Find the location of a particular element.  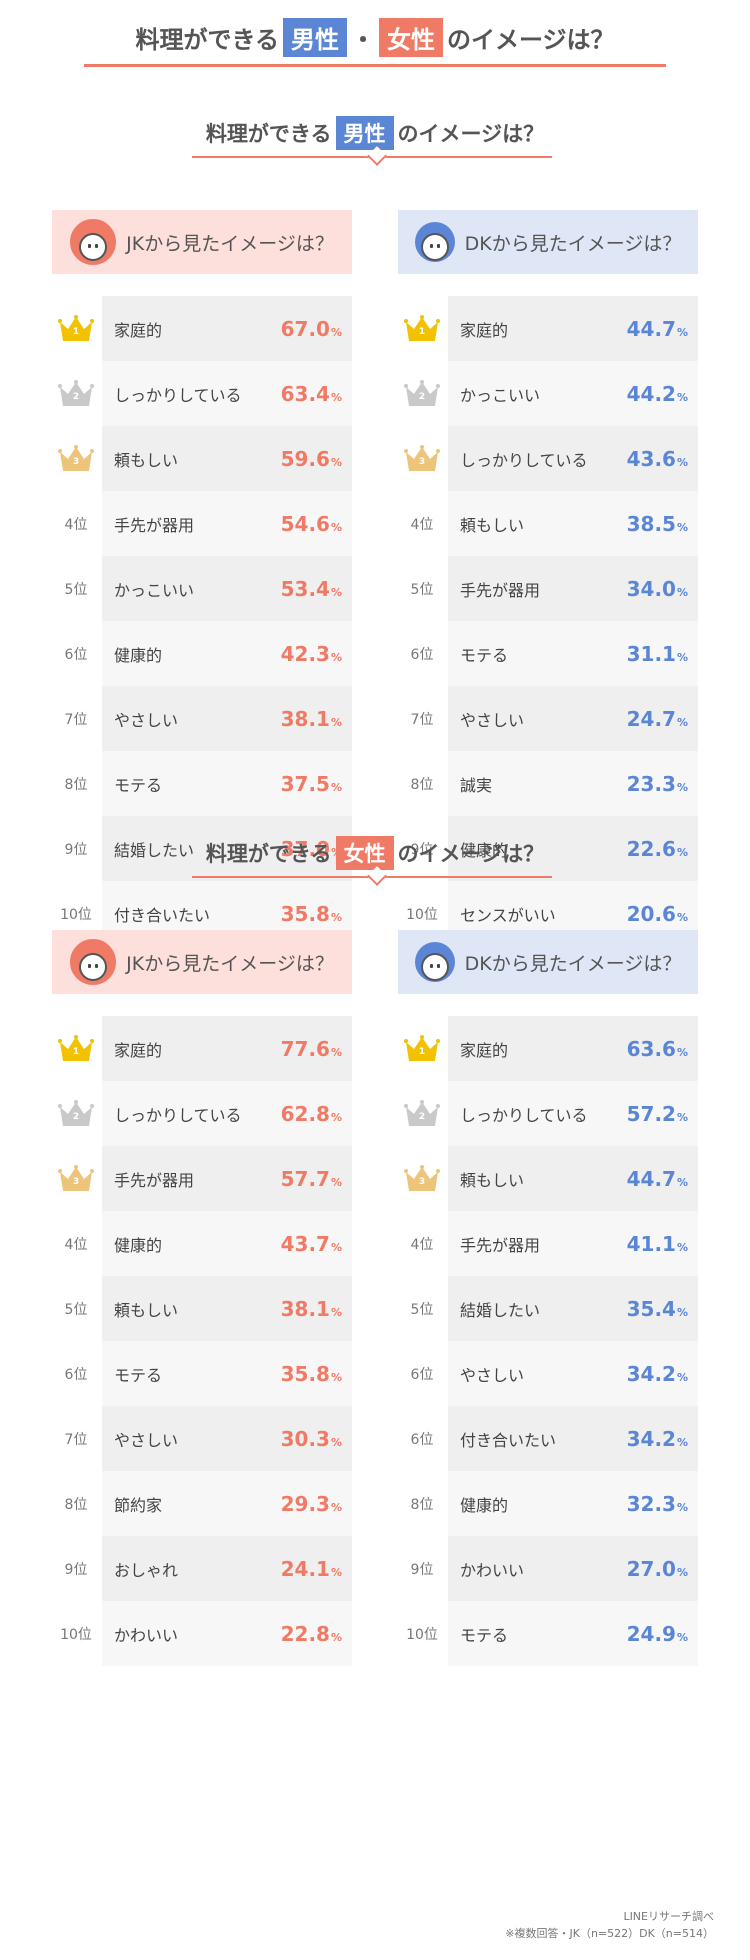

ranking-row: 9位 かわいい 27.0% is located at coordinates (548, 1568).